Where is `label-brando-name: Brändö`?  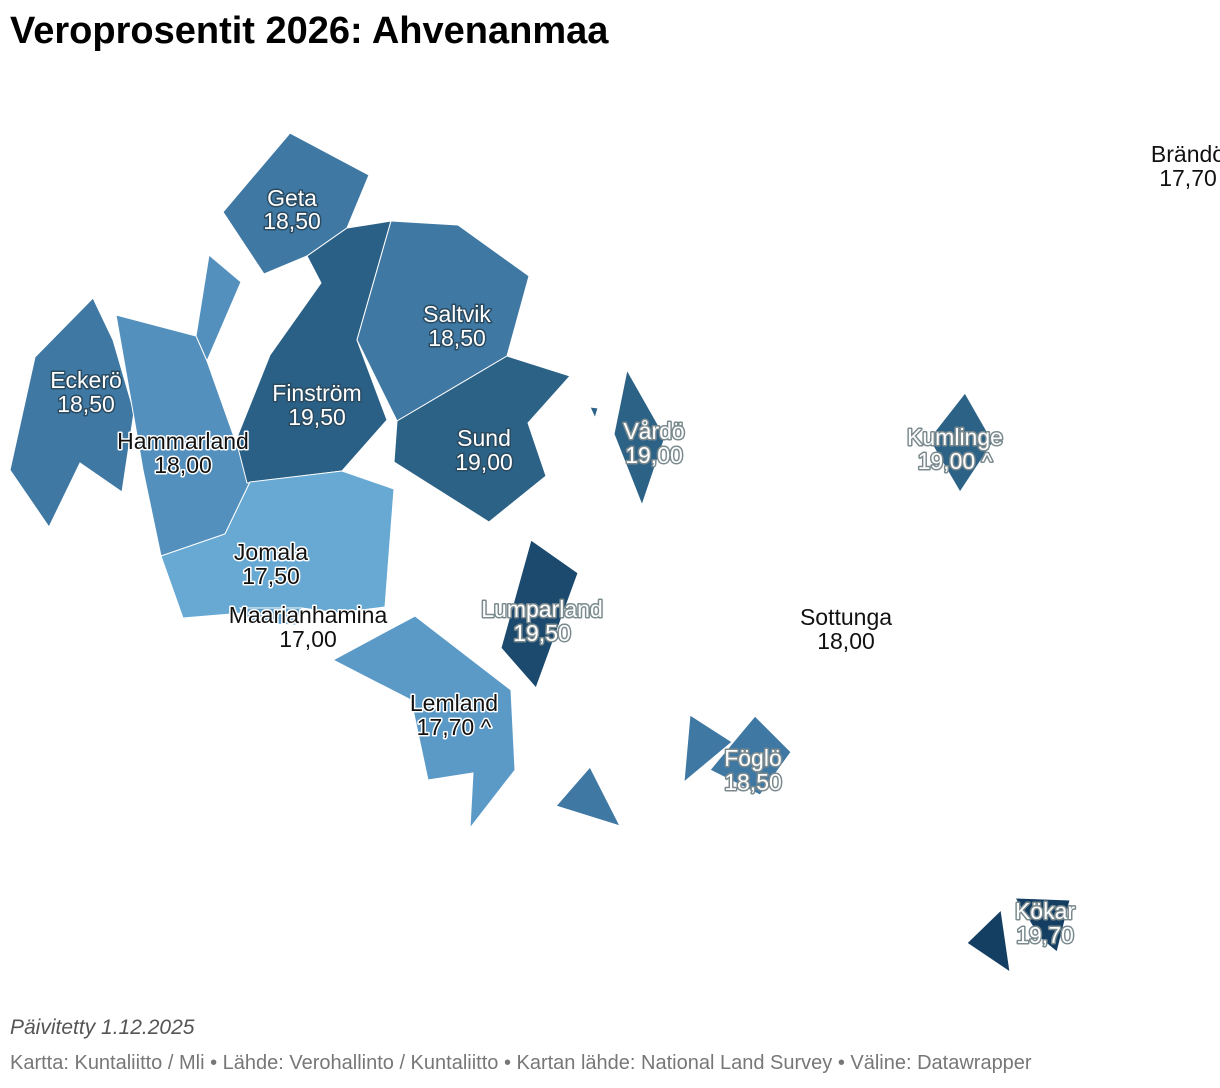 label-brando-name: Brändö is located at coordinates (1185, 154).